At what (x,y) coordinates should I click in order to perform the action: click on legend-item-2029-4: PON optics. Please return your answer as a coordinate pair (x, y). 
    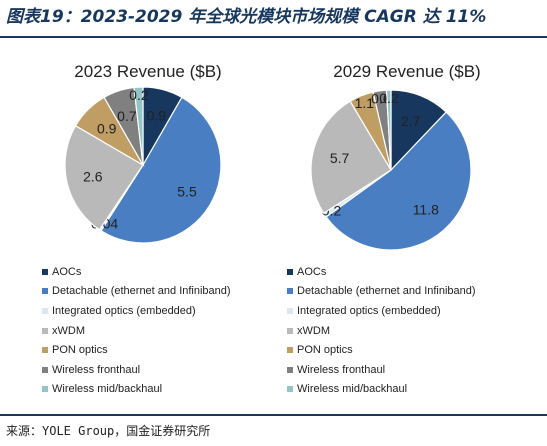
    Looking at the image, I should click on (381, 350).